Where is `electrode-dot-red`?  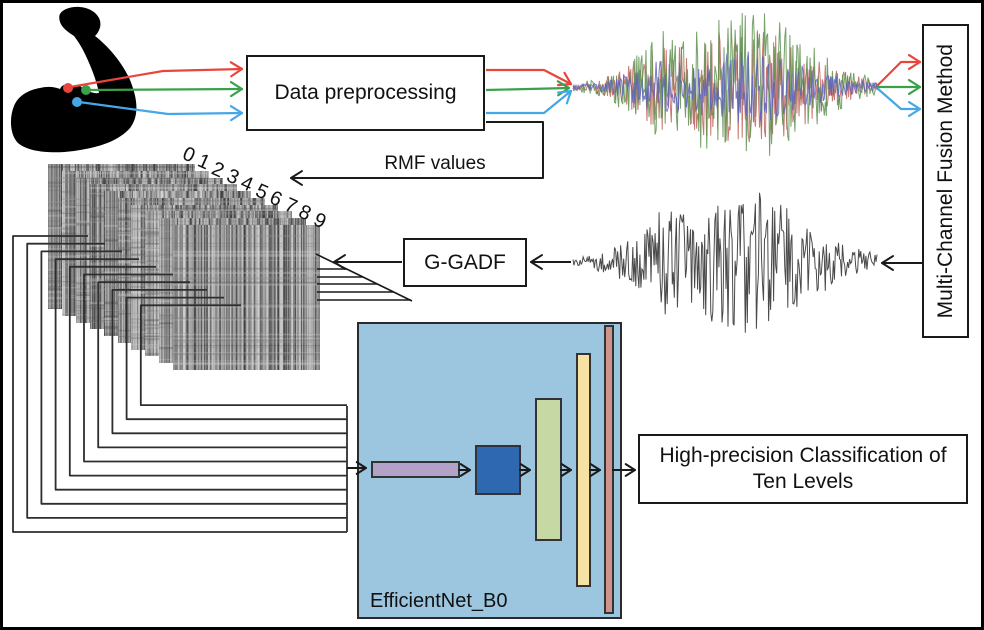 electrode-dot-red is located at coordinates (68, 88).